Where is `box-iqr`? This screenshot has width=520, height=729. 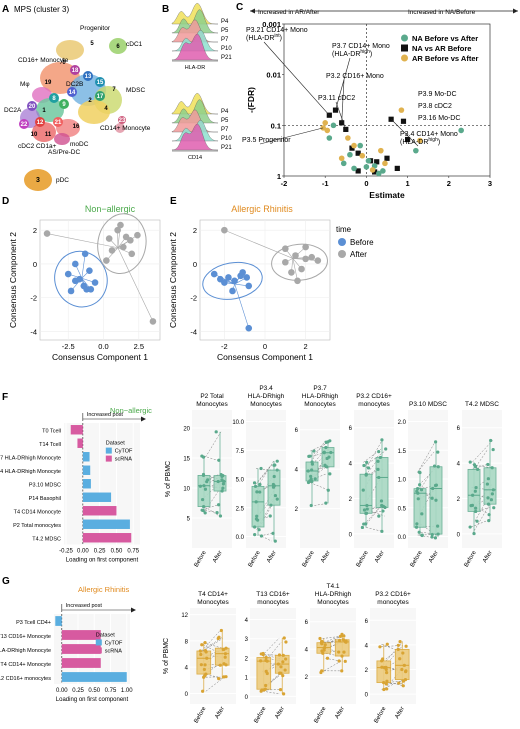
box-iqr is located at coordinates (384, 672).